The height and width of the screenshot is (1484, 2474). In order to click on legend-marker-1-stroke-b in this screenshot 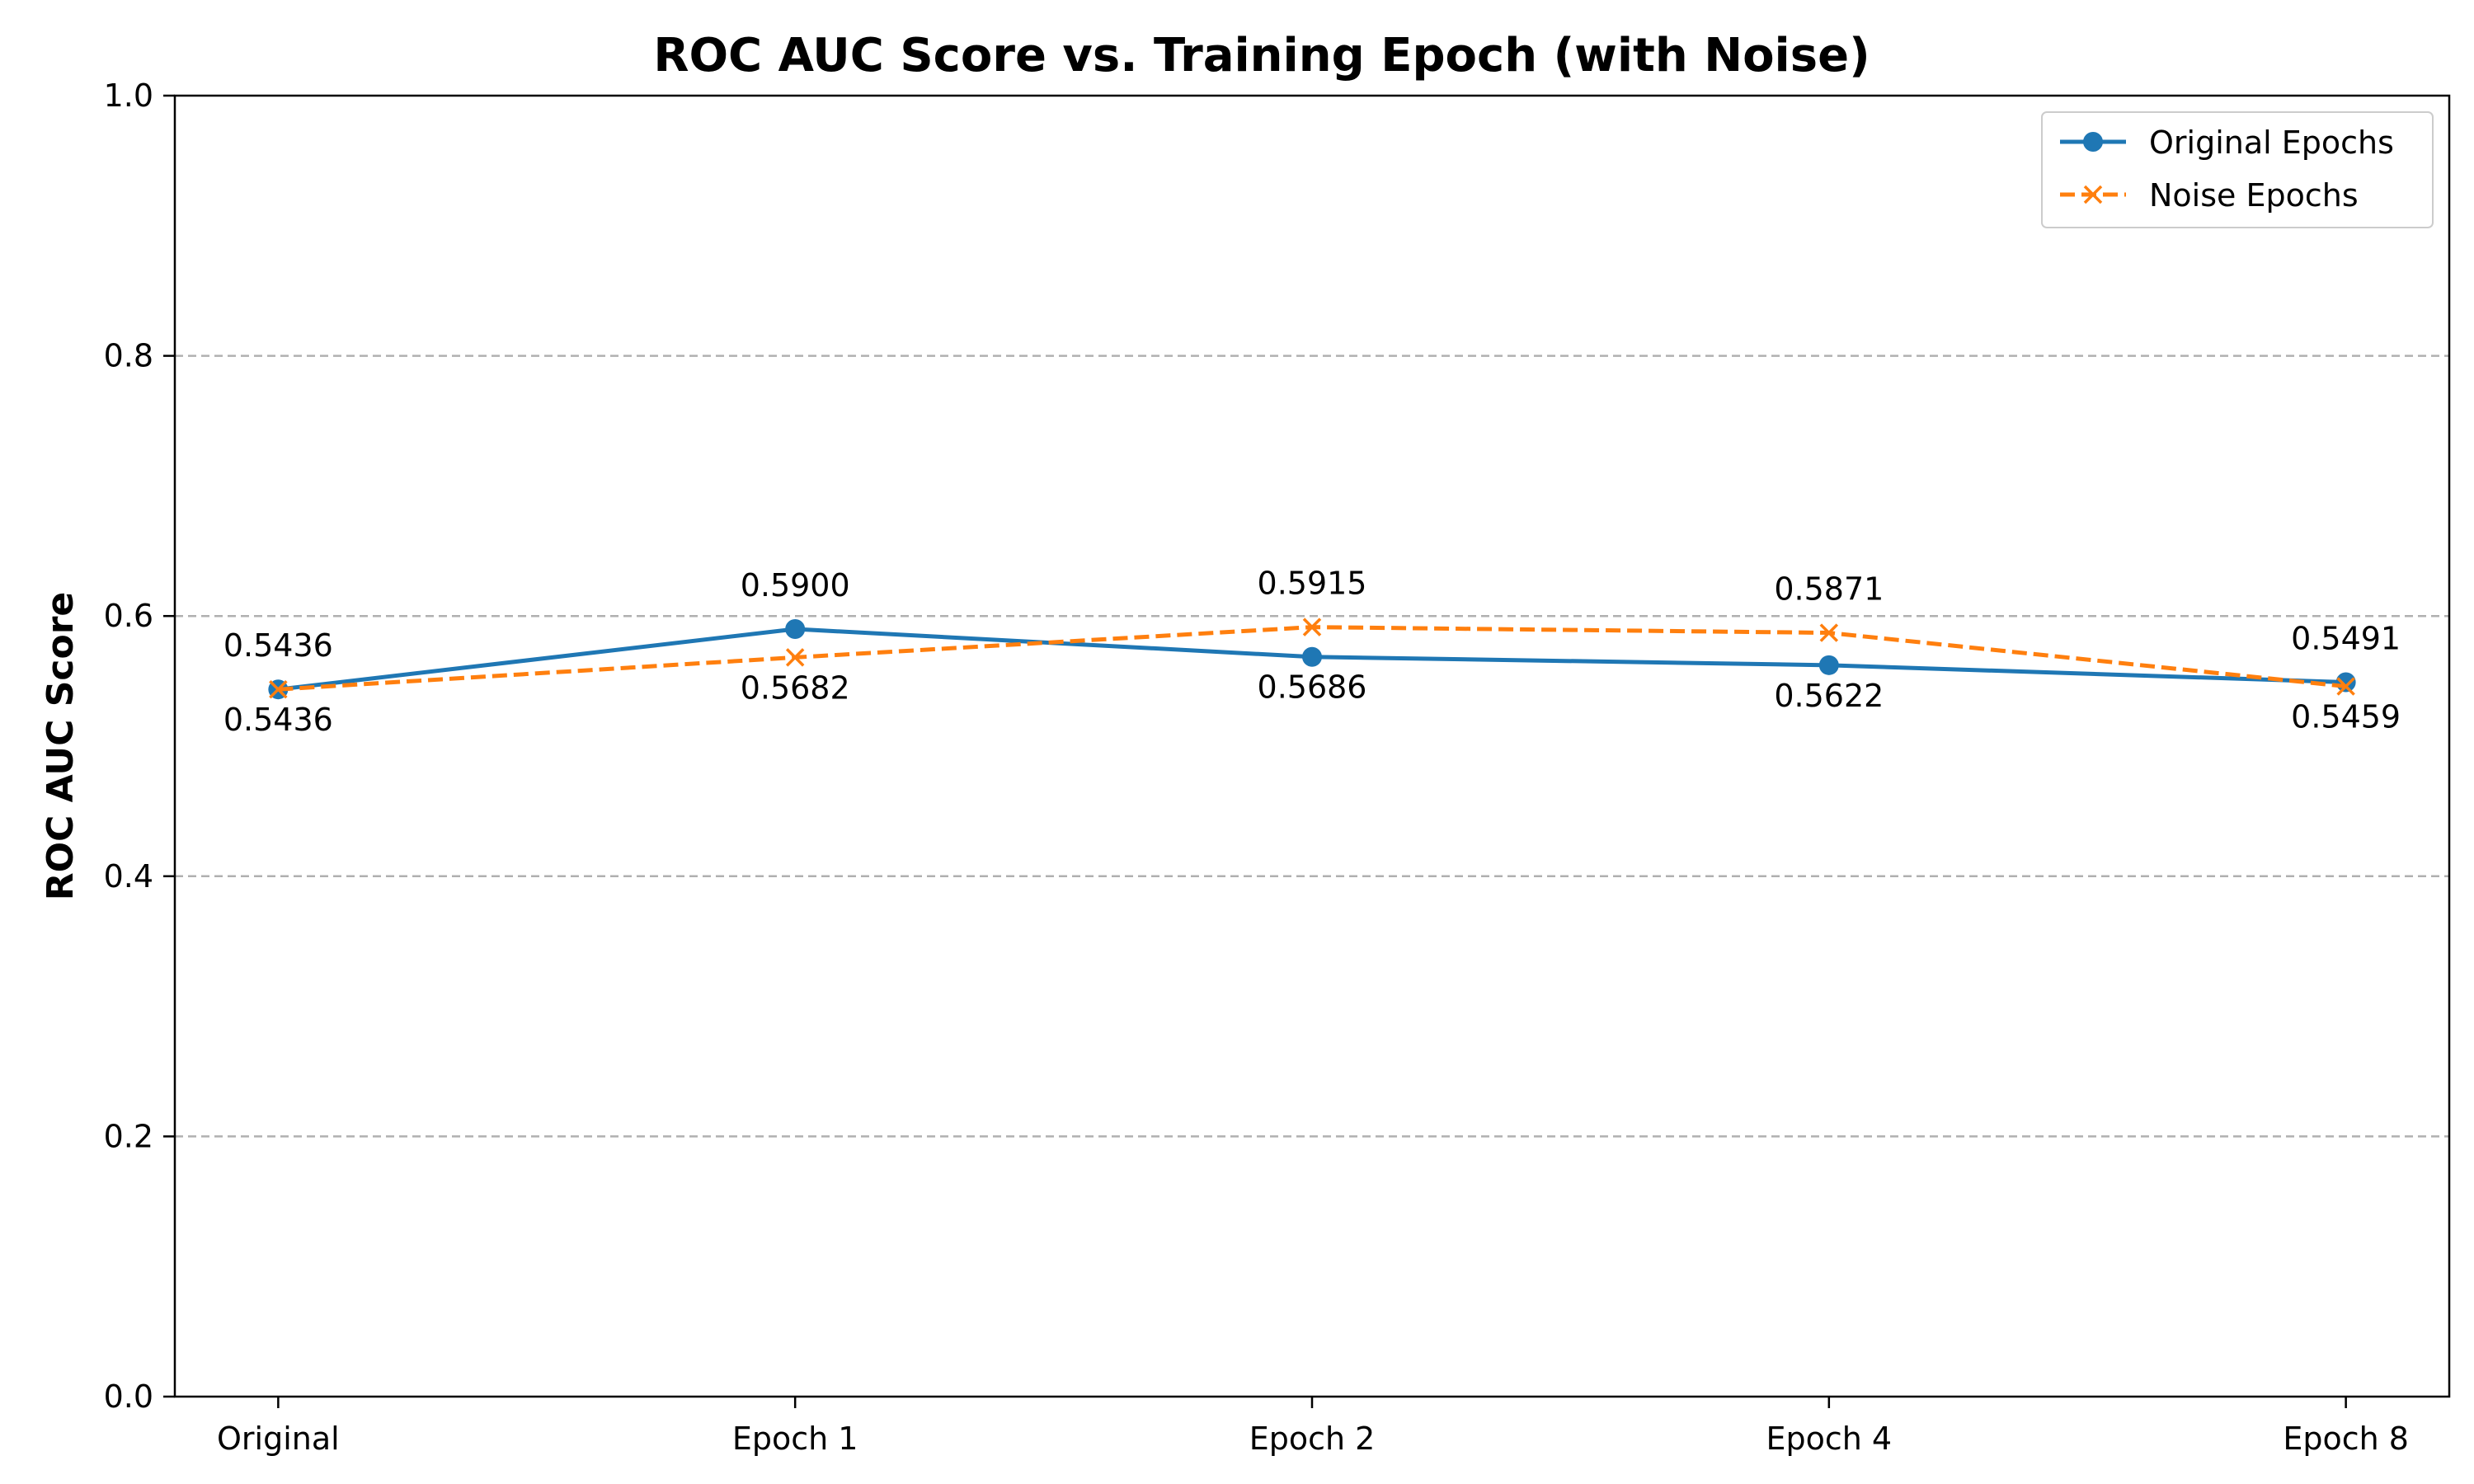, I will do `click(2093, 194)`.